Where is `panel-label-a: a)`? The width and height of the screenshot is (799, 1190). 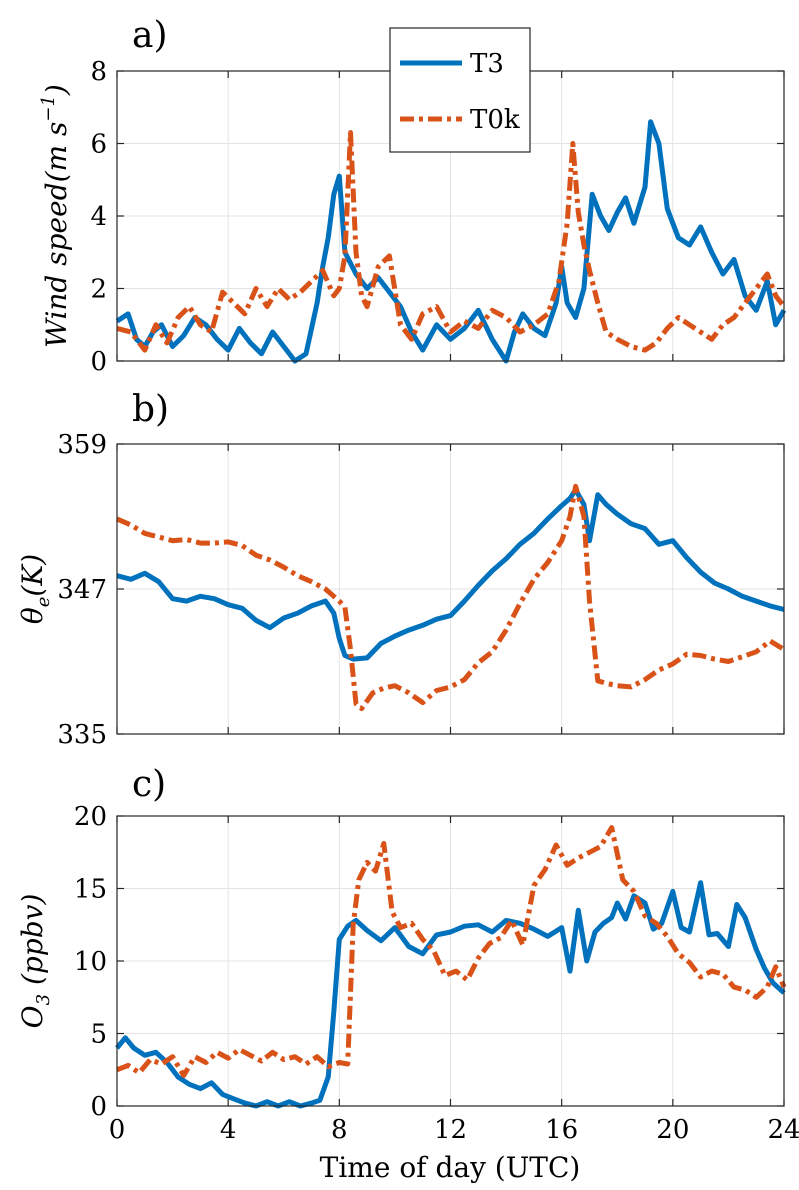 panel-label-a: a) is located at coordinates (150, 35).